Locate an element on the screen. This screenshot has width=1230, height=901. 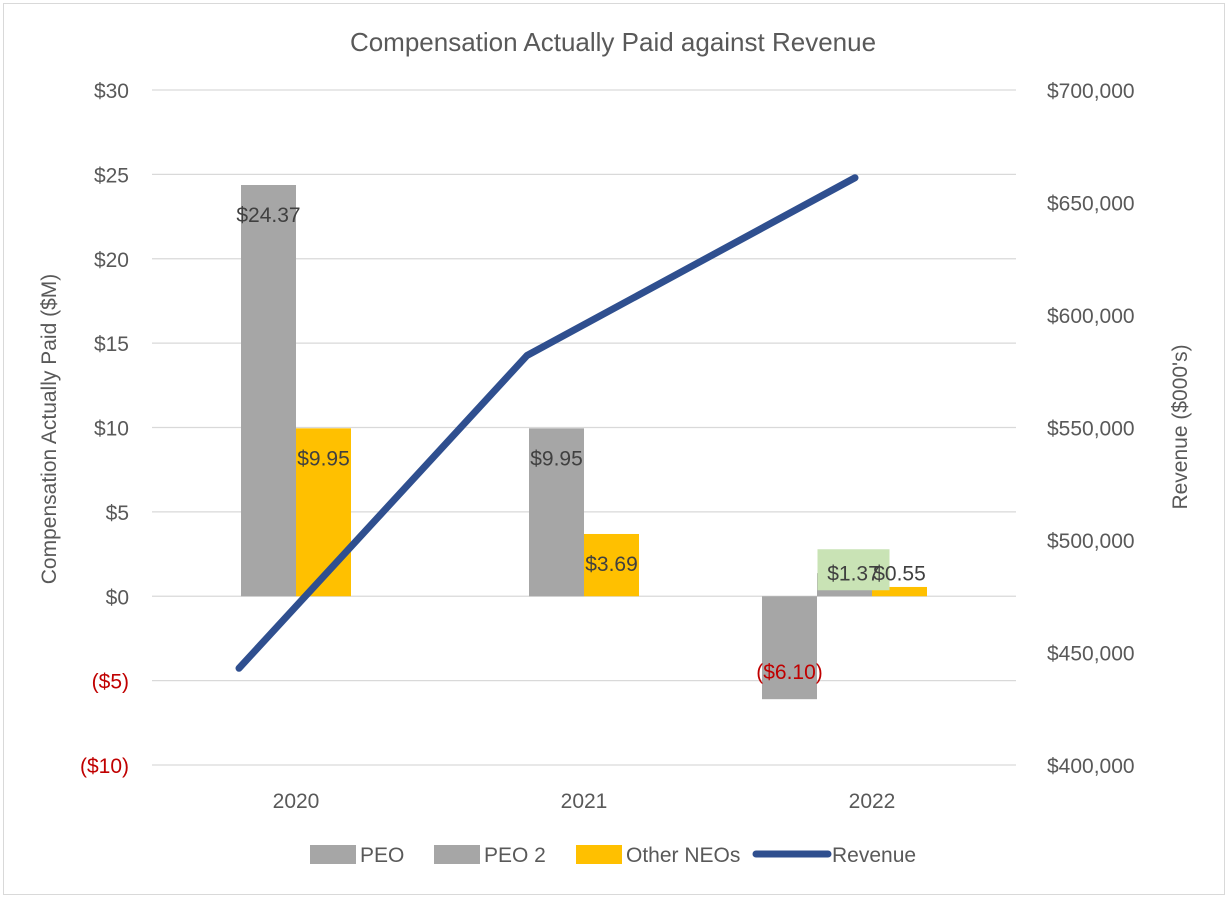
left-axis: $30 $25 $20 $15 $10 $5 $0 ($5) ($10) is located at coordinates (104, 429).